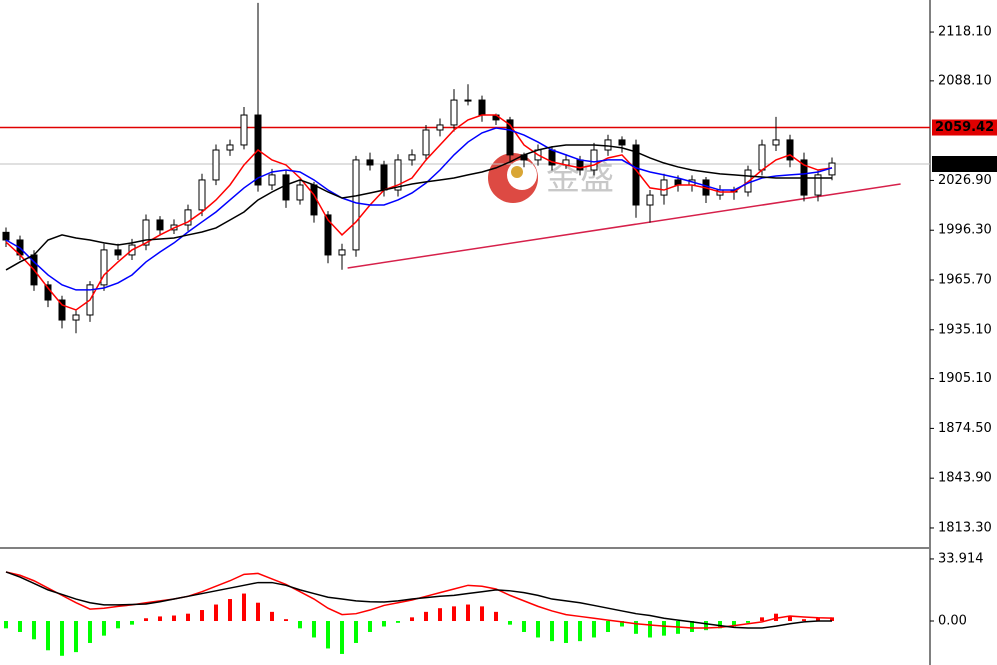 This screenshot has width=997, height=665. What do you see at coordinates (965, 32) in the screenshot?
I see `y-tick-label: 2118.10` at bounding box center [965, 32].